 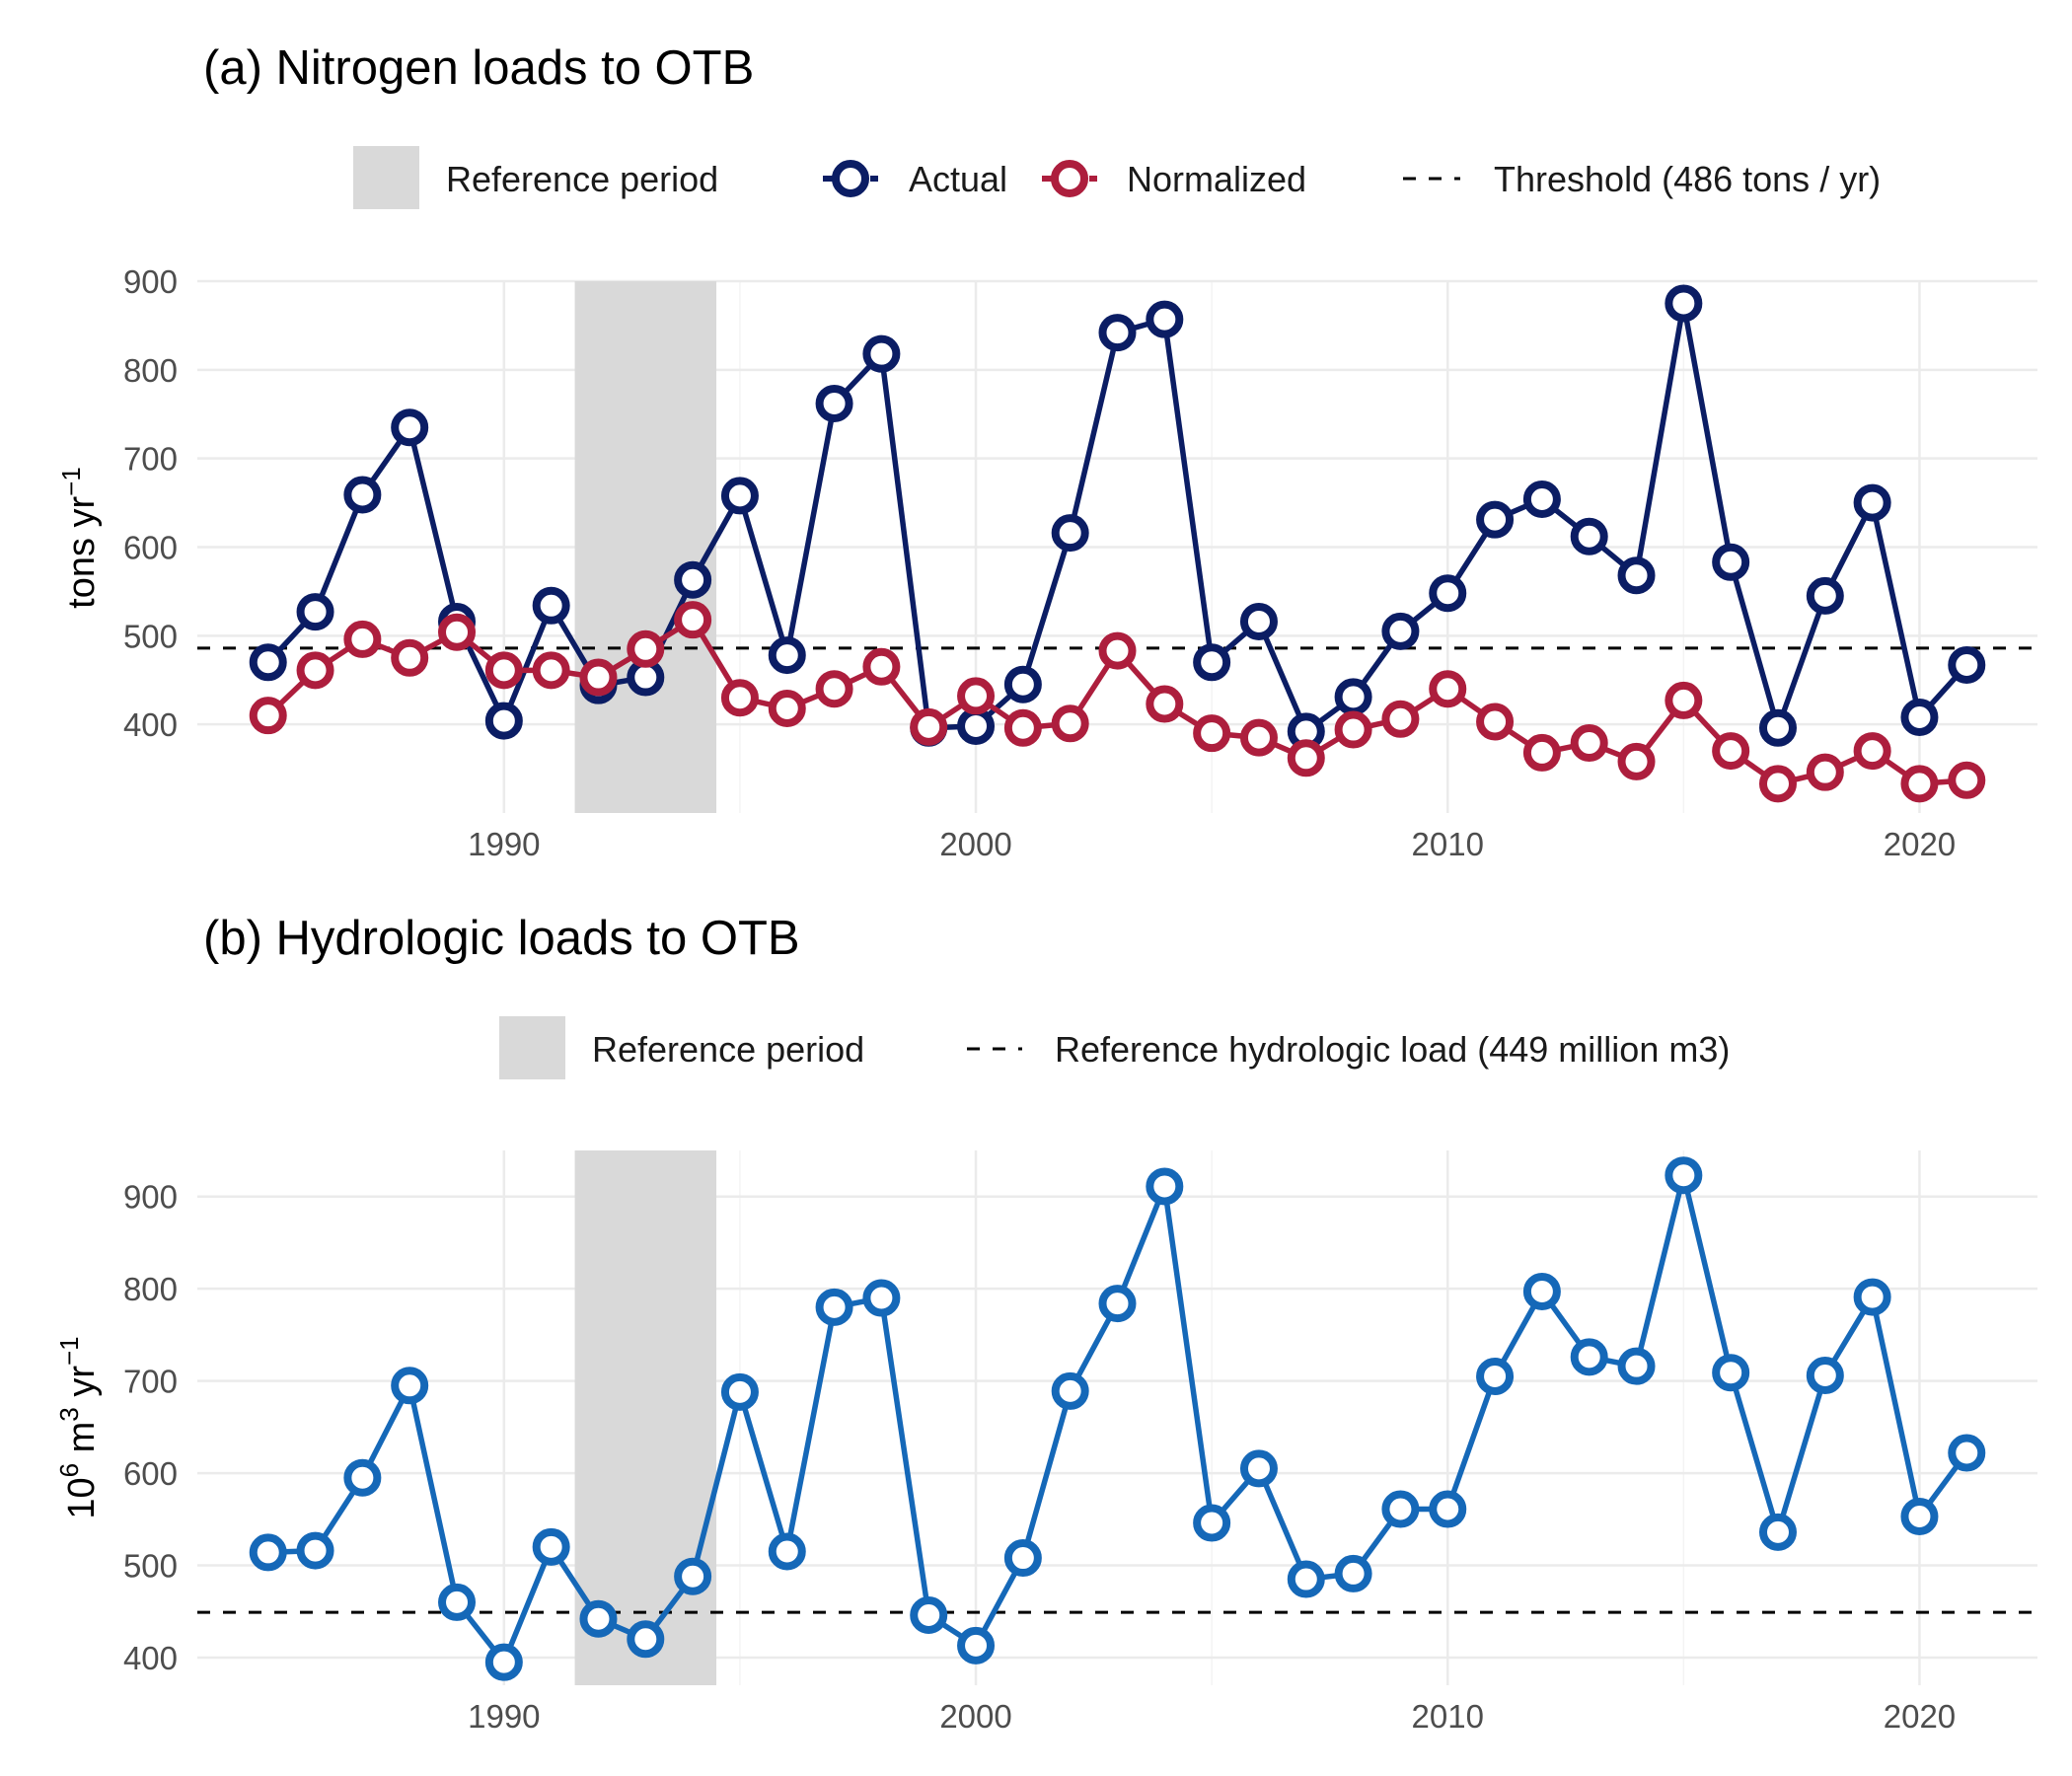 What do you see at coordinates (646, 1417) in the screenshot?
I see `panel-b-reference-period-band` at bounding box center [646, 1417].